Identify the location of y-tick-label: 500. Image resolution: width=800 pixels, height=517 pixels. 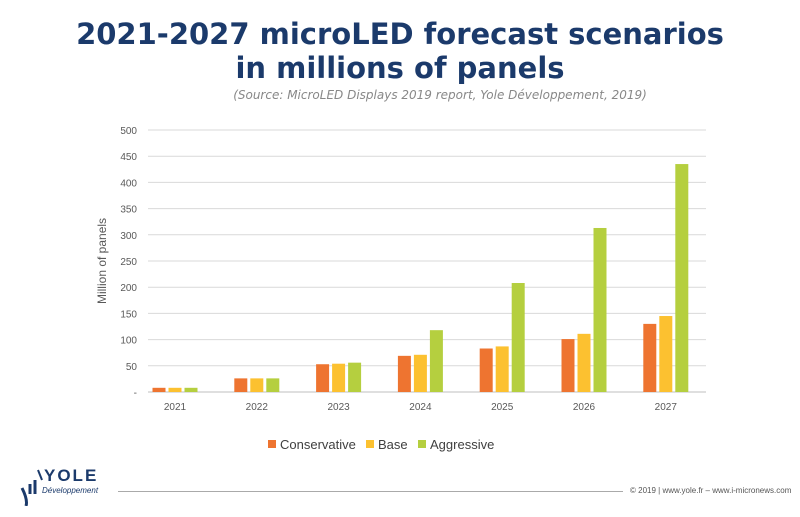
(128, 131).